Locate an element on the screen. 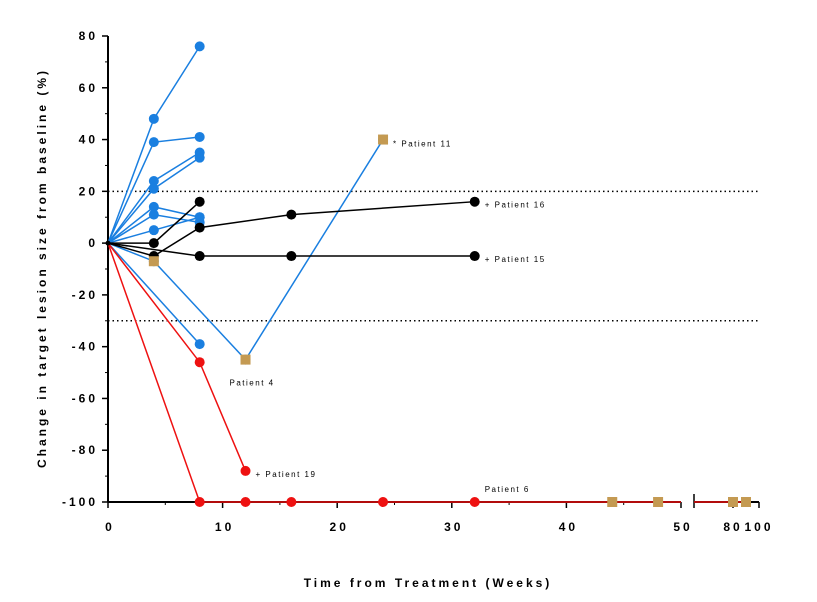 Image resolution: width=817 pixels, height=602 pixels. y-tick-label-2: 40 is located at coordinates (88, 140).